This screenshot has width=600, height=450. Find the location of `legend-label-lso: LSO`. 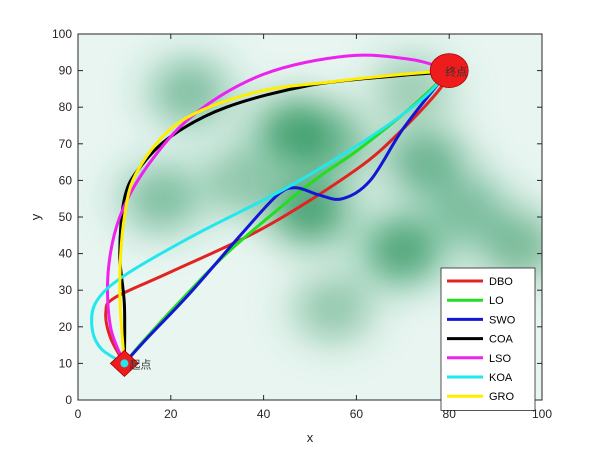

legend-label-lso: LSO is located at coordinates (500, 359).